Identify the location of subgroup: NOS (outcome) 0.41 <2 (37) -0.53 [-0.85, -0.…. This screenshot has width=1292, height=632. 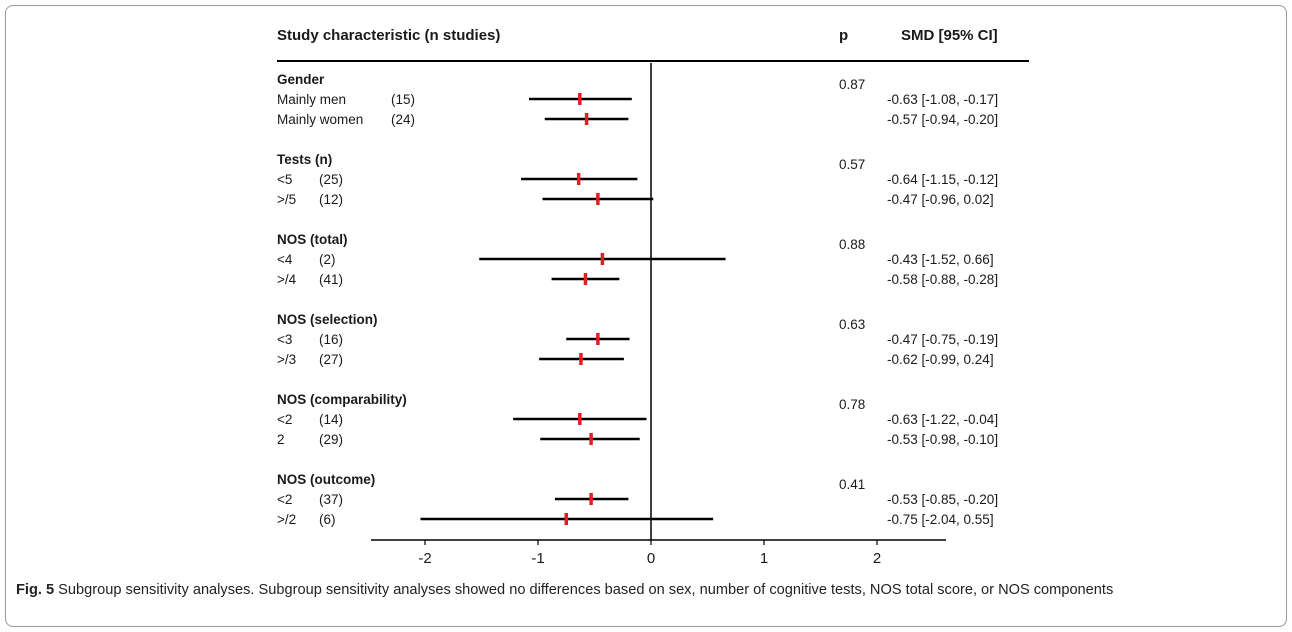
(637, 499).